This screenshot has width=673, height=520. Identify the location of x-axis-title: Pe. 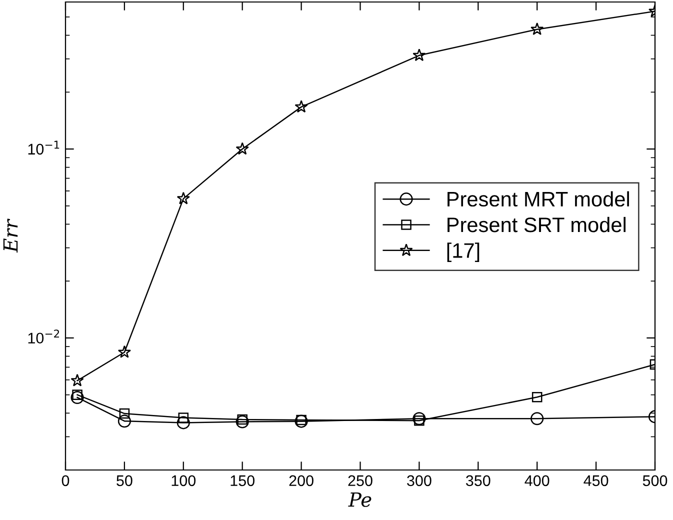
(360, 499).